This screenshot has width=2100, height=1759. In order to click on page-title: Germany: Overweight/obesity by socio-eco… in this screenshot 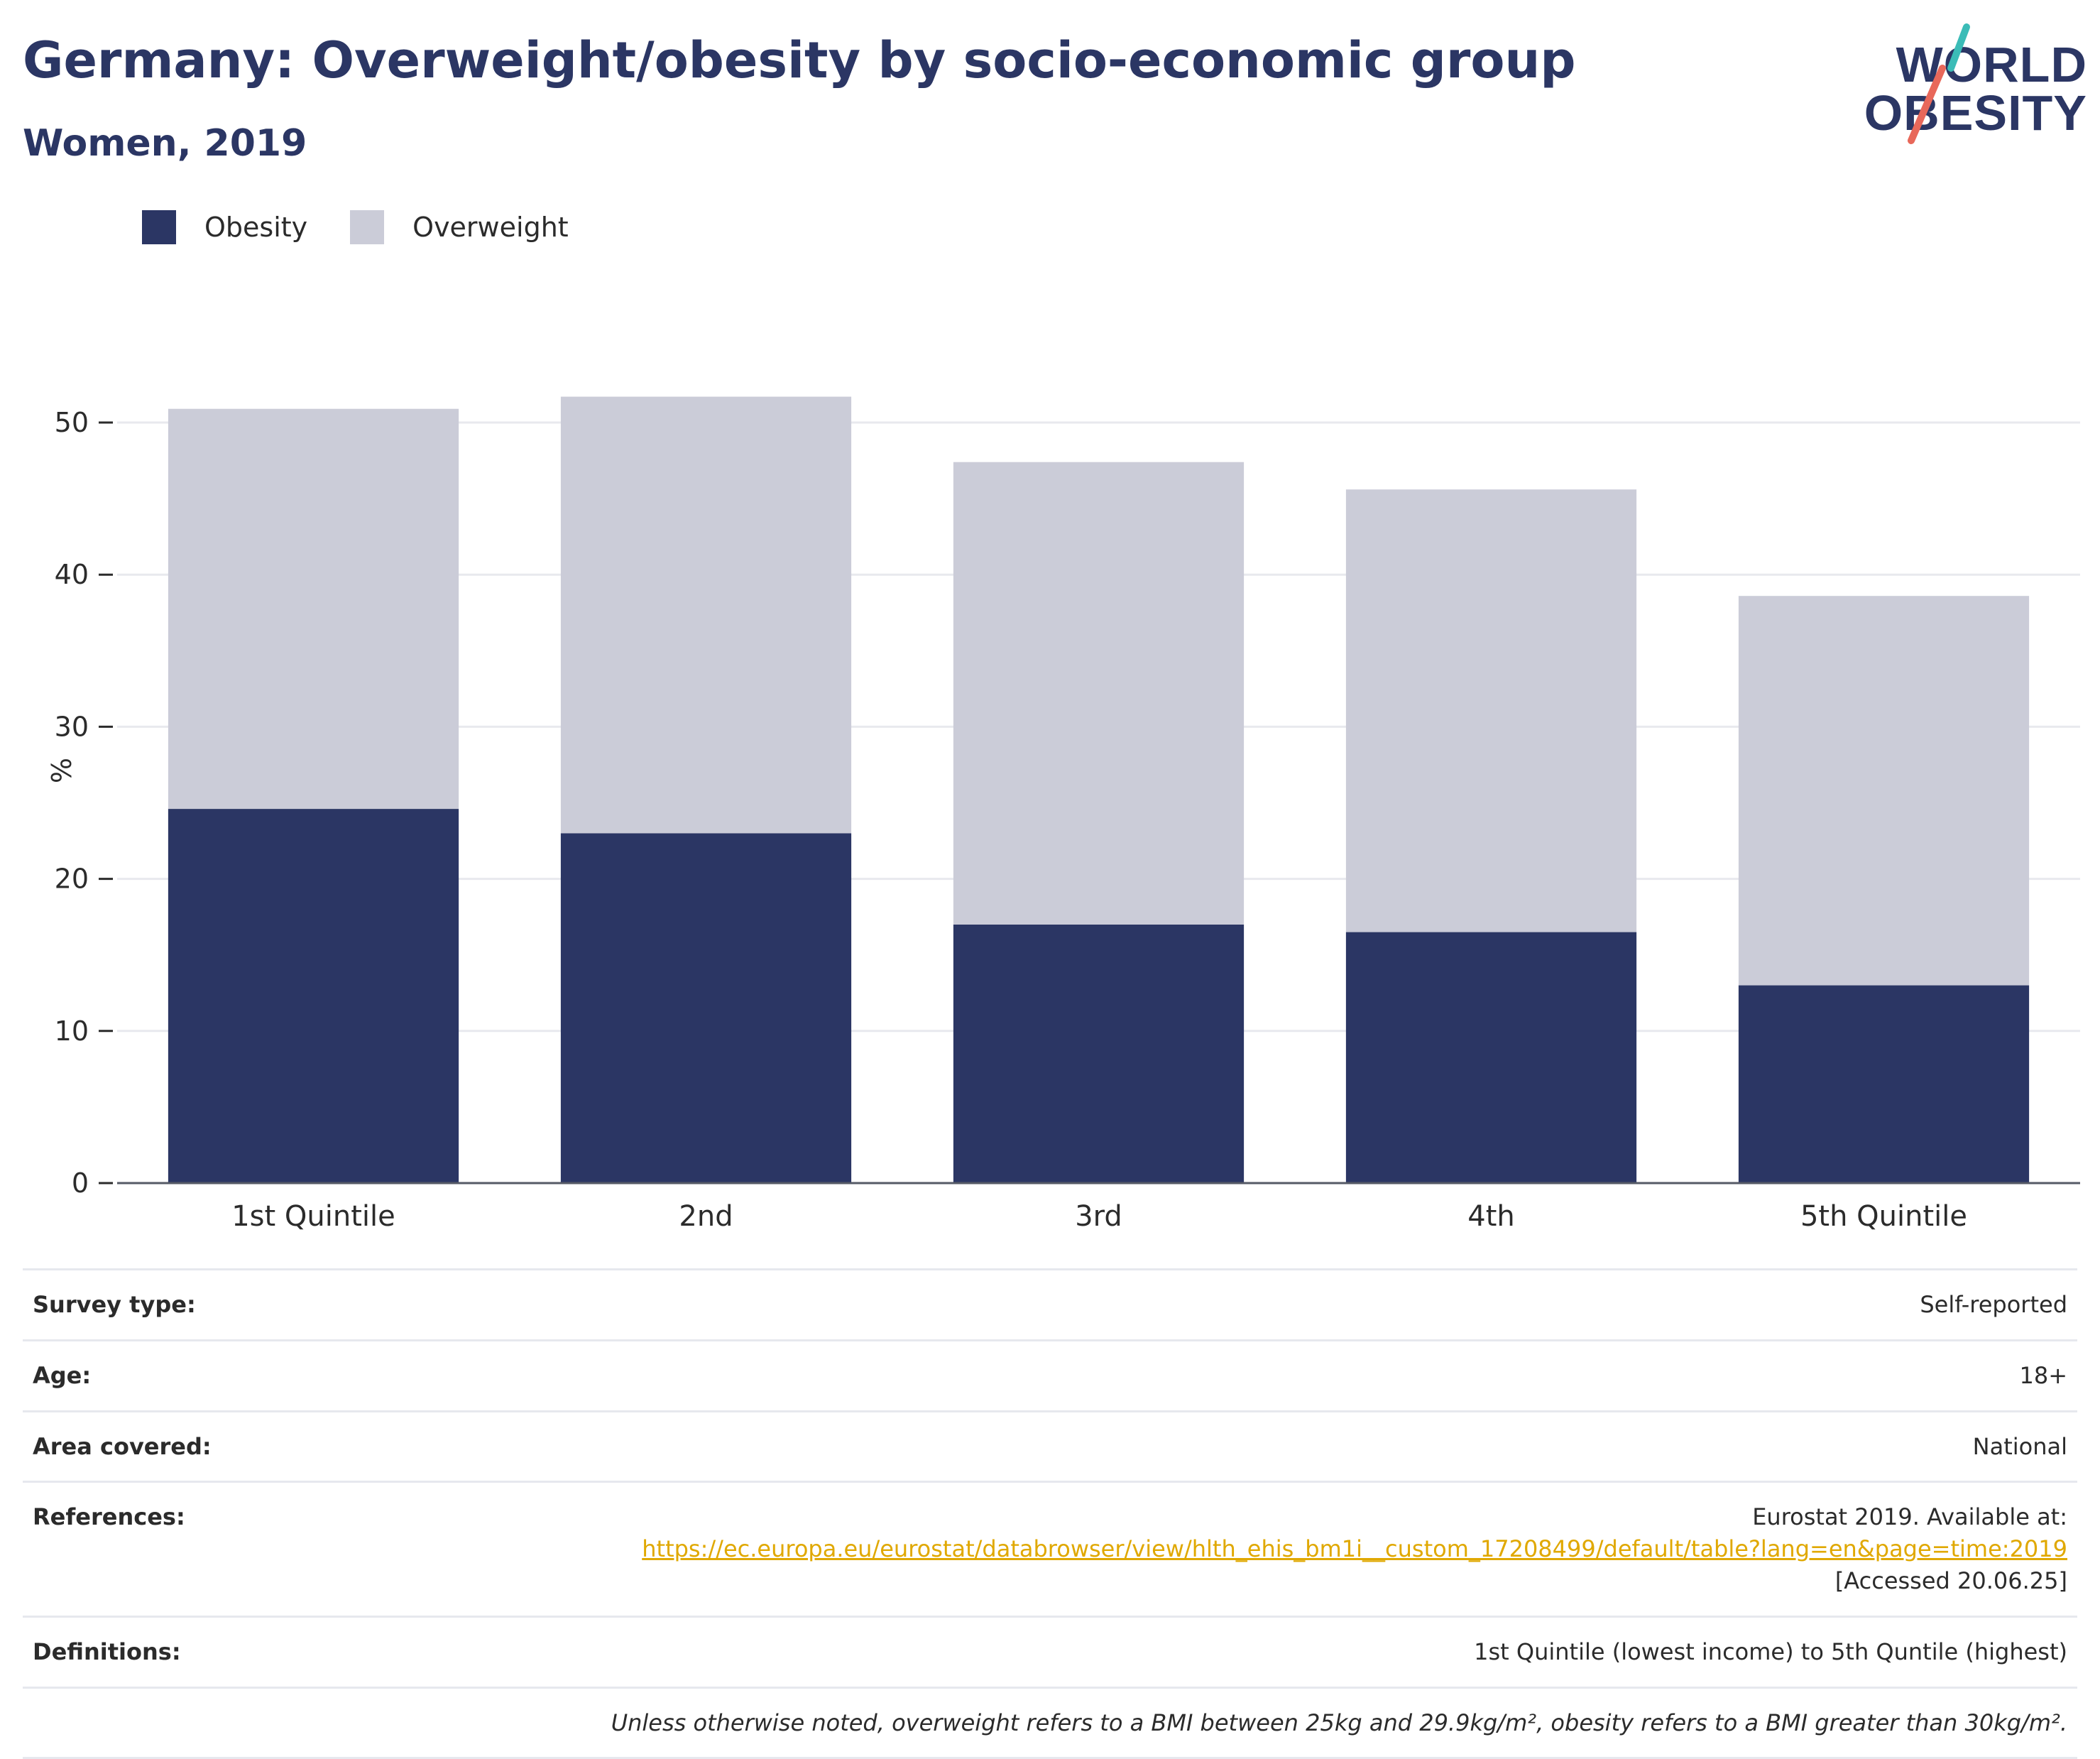, I will do `click(799, 60)`.